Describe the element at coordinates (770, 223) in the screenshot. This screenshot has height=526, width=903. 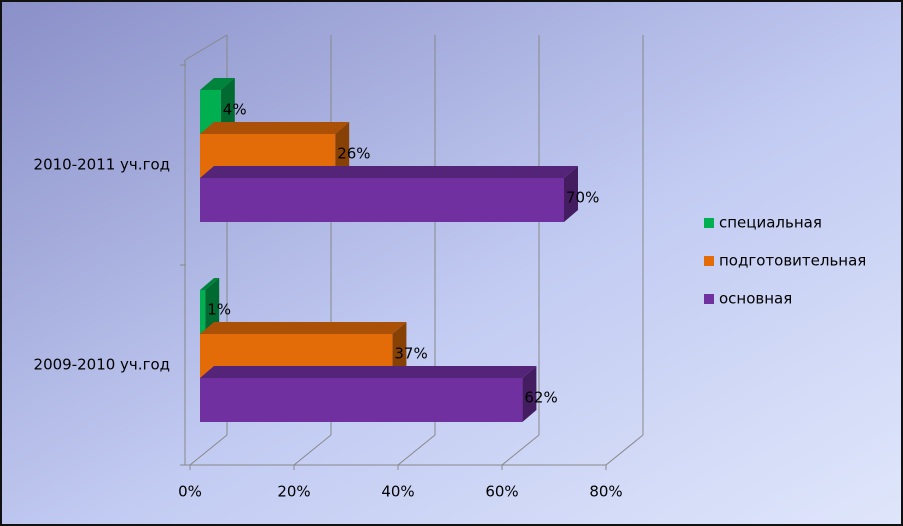
I see `legend-label: специальная` at that location.